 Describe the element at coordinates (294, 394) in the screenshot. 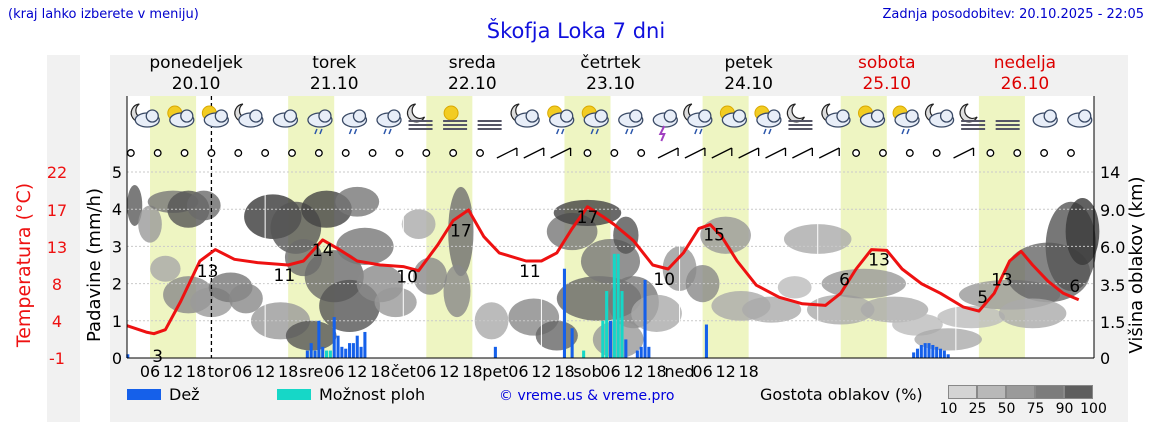

I see `legend-shower-swatch` at that location.